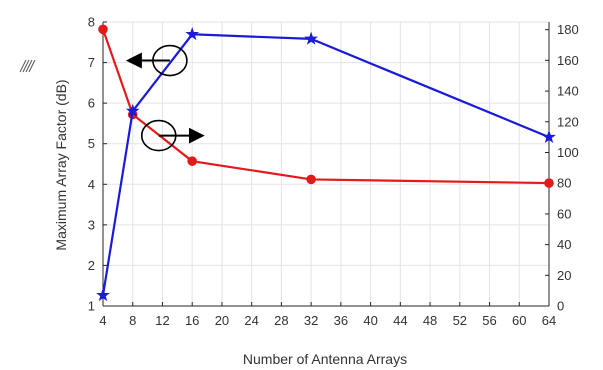 The image size is (603, 370). What do you see at coordinates (564, 213) in the screenshot?
I see `right-y-tick-label: 60` at bounding box center [564, 213].